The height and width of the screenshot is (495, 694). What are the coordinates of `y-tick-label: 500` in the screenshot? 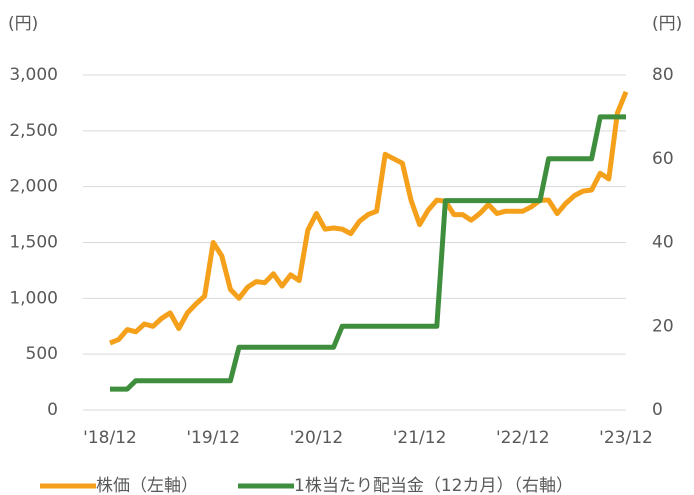 It's located at (42, 354).